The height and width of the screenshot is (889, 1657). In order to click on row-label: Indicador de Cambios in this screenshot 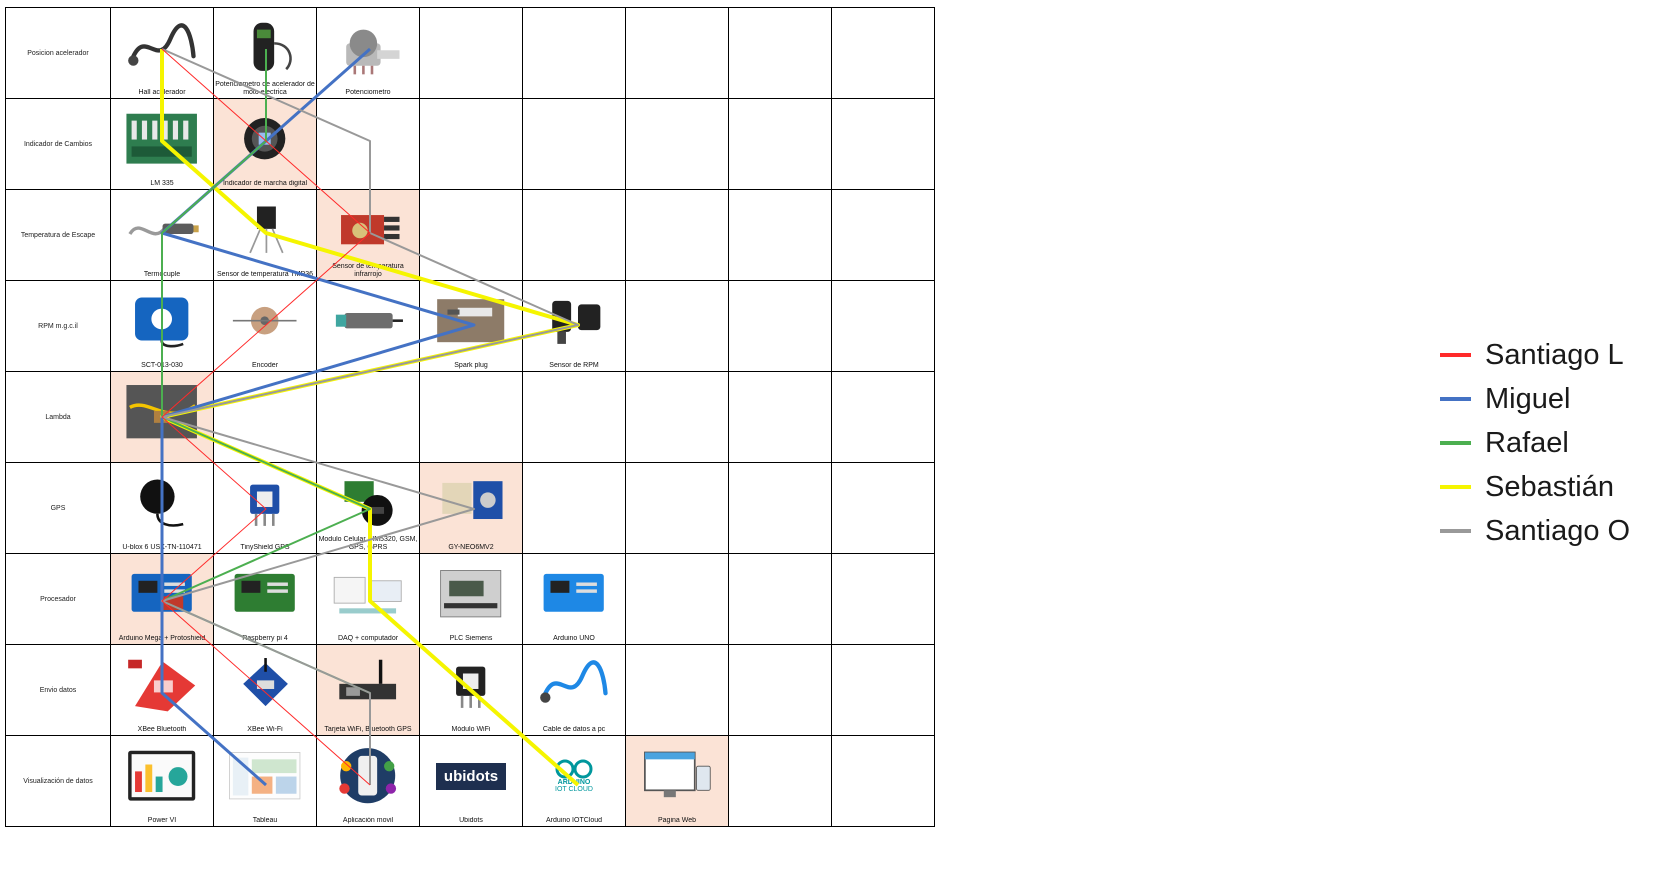, I will do `click(58, 144)`.